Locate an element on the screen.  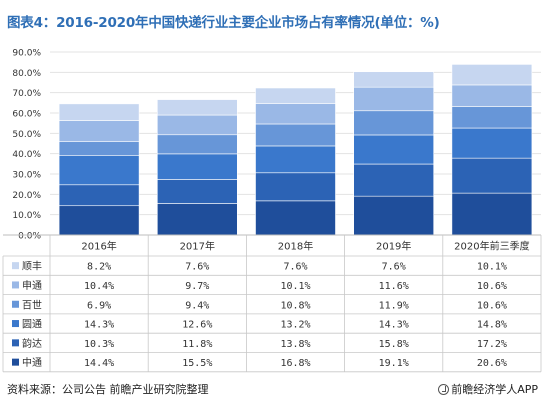
data-label: 6.9% is located at coordinates (99, 305).